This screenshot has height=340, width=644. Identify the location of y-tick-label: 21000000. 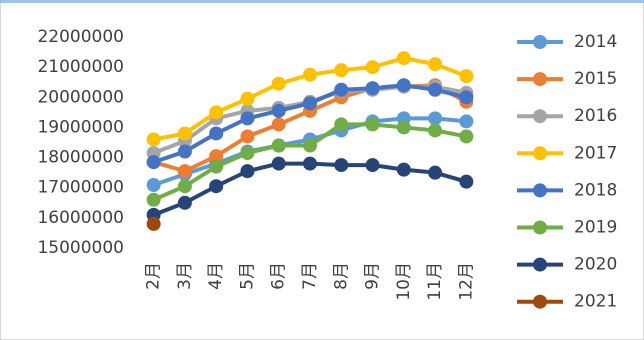
(80, 67).